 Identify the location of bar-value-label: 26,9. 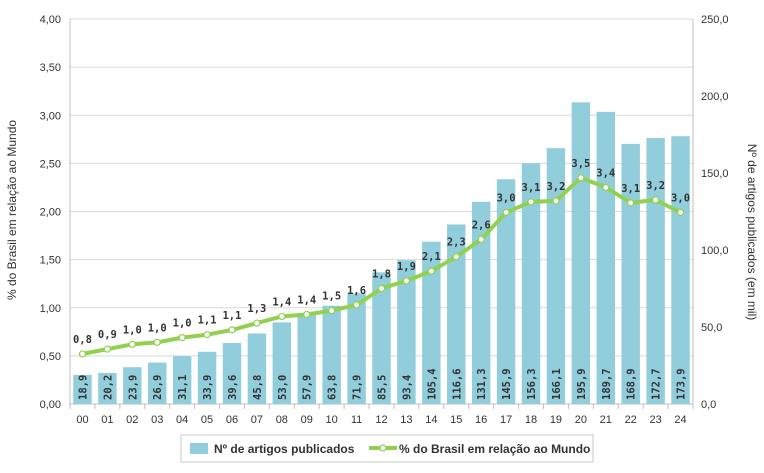
(158, 387).